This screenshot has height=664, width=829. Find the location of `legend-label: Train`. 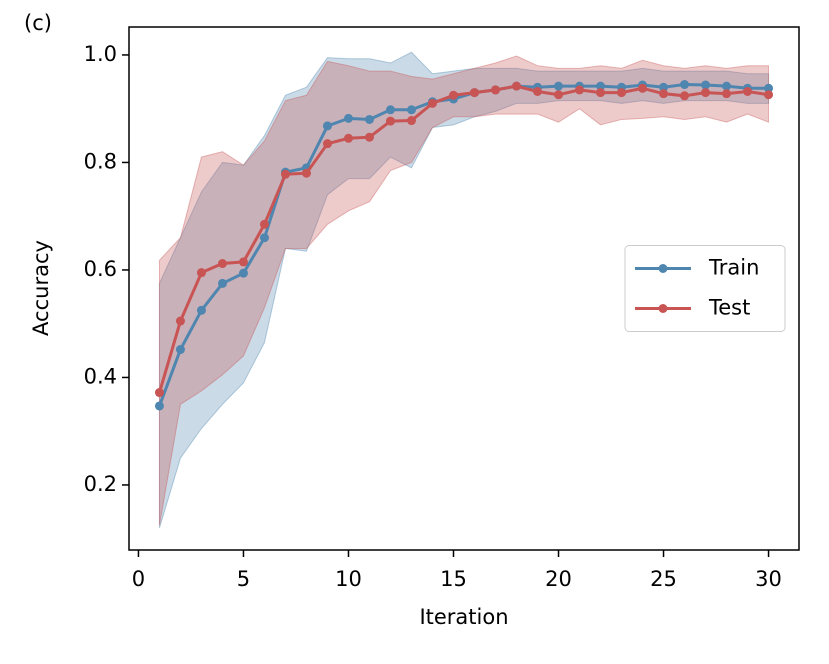

legend-label: Train is located at coordinates (733, 268).